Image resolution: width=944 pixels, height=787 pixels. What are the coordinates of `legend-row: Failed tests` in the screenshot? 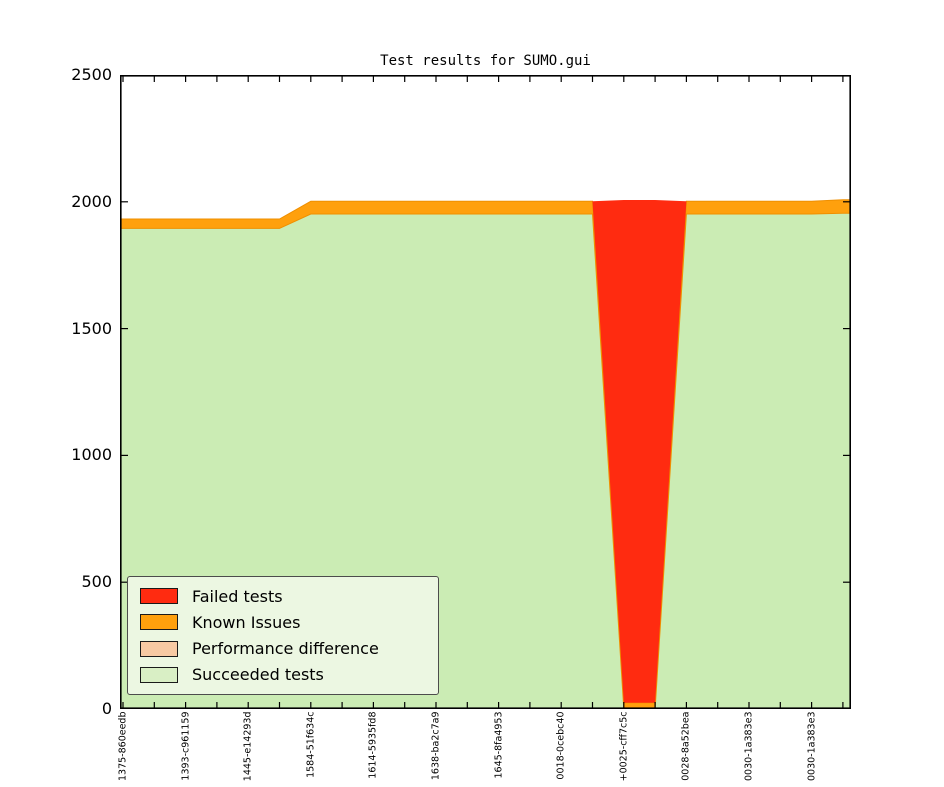 It's located at (283, 596).